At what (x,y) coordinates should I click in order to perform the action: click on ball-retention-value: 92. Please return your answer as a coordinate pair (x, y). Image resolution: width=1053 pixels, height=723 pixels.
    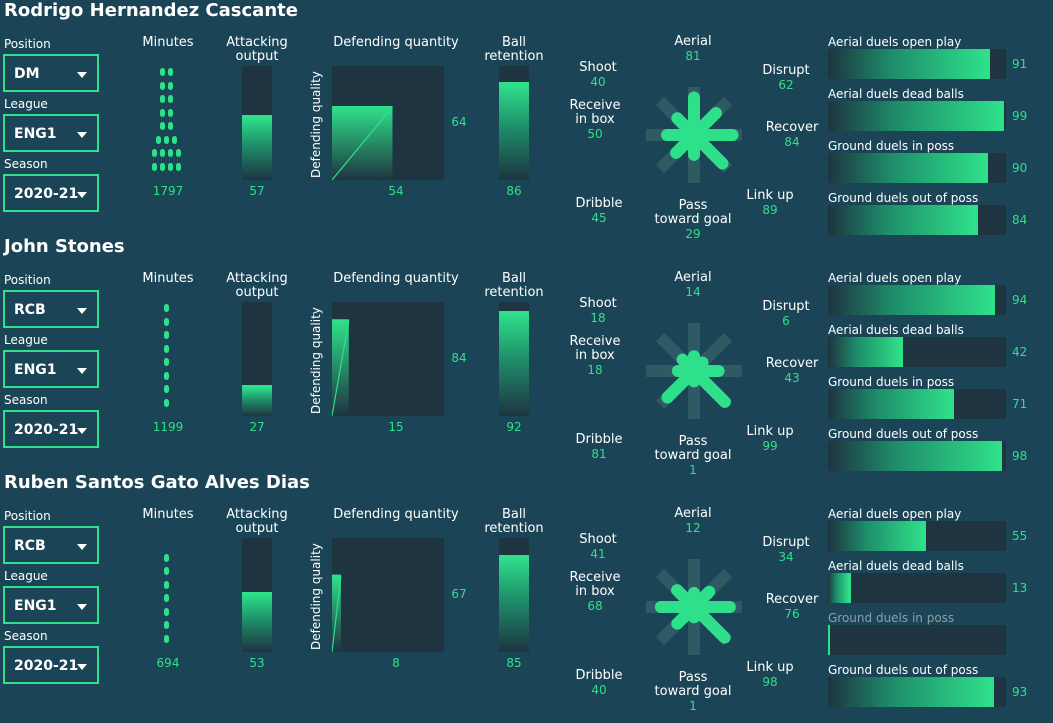
    Looking at the image, I should click on (514, 427).